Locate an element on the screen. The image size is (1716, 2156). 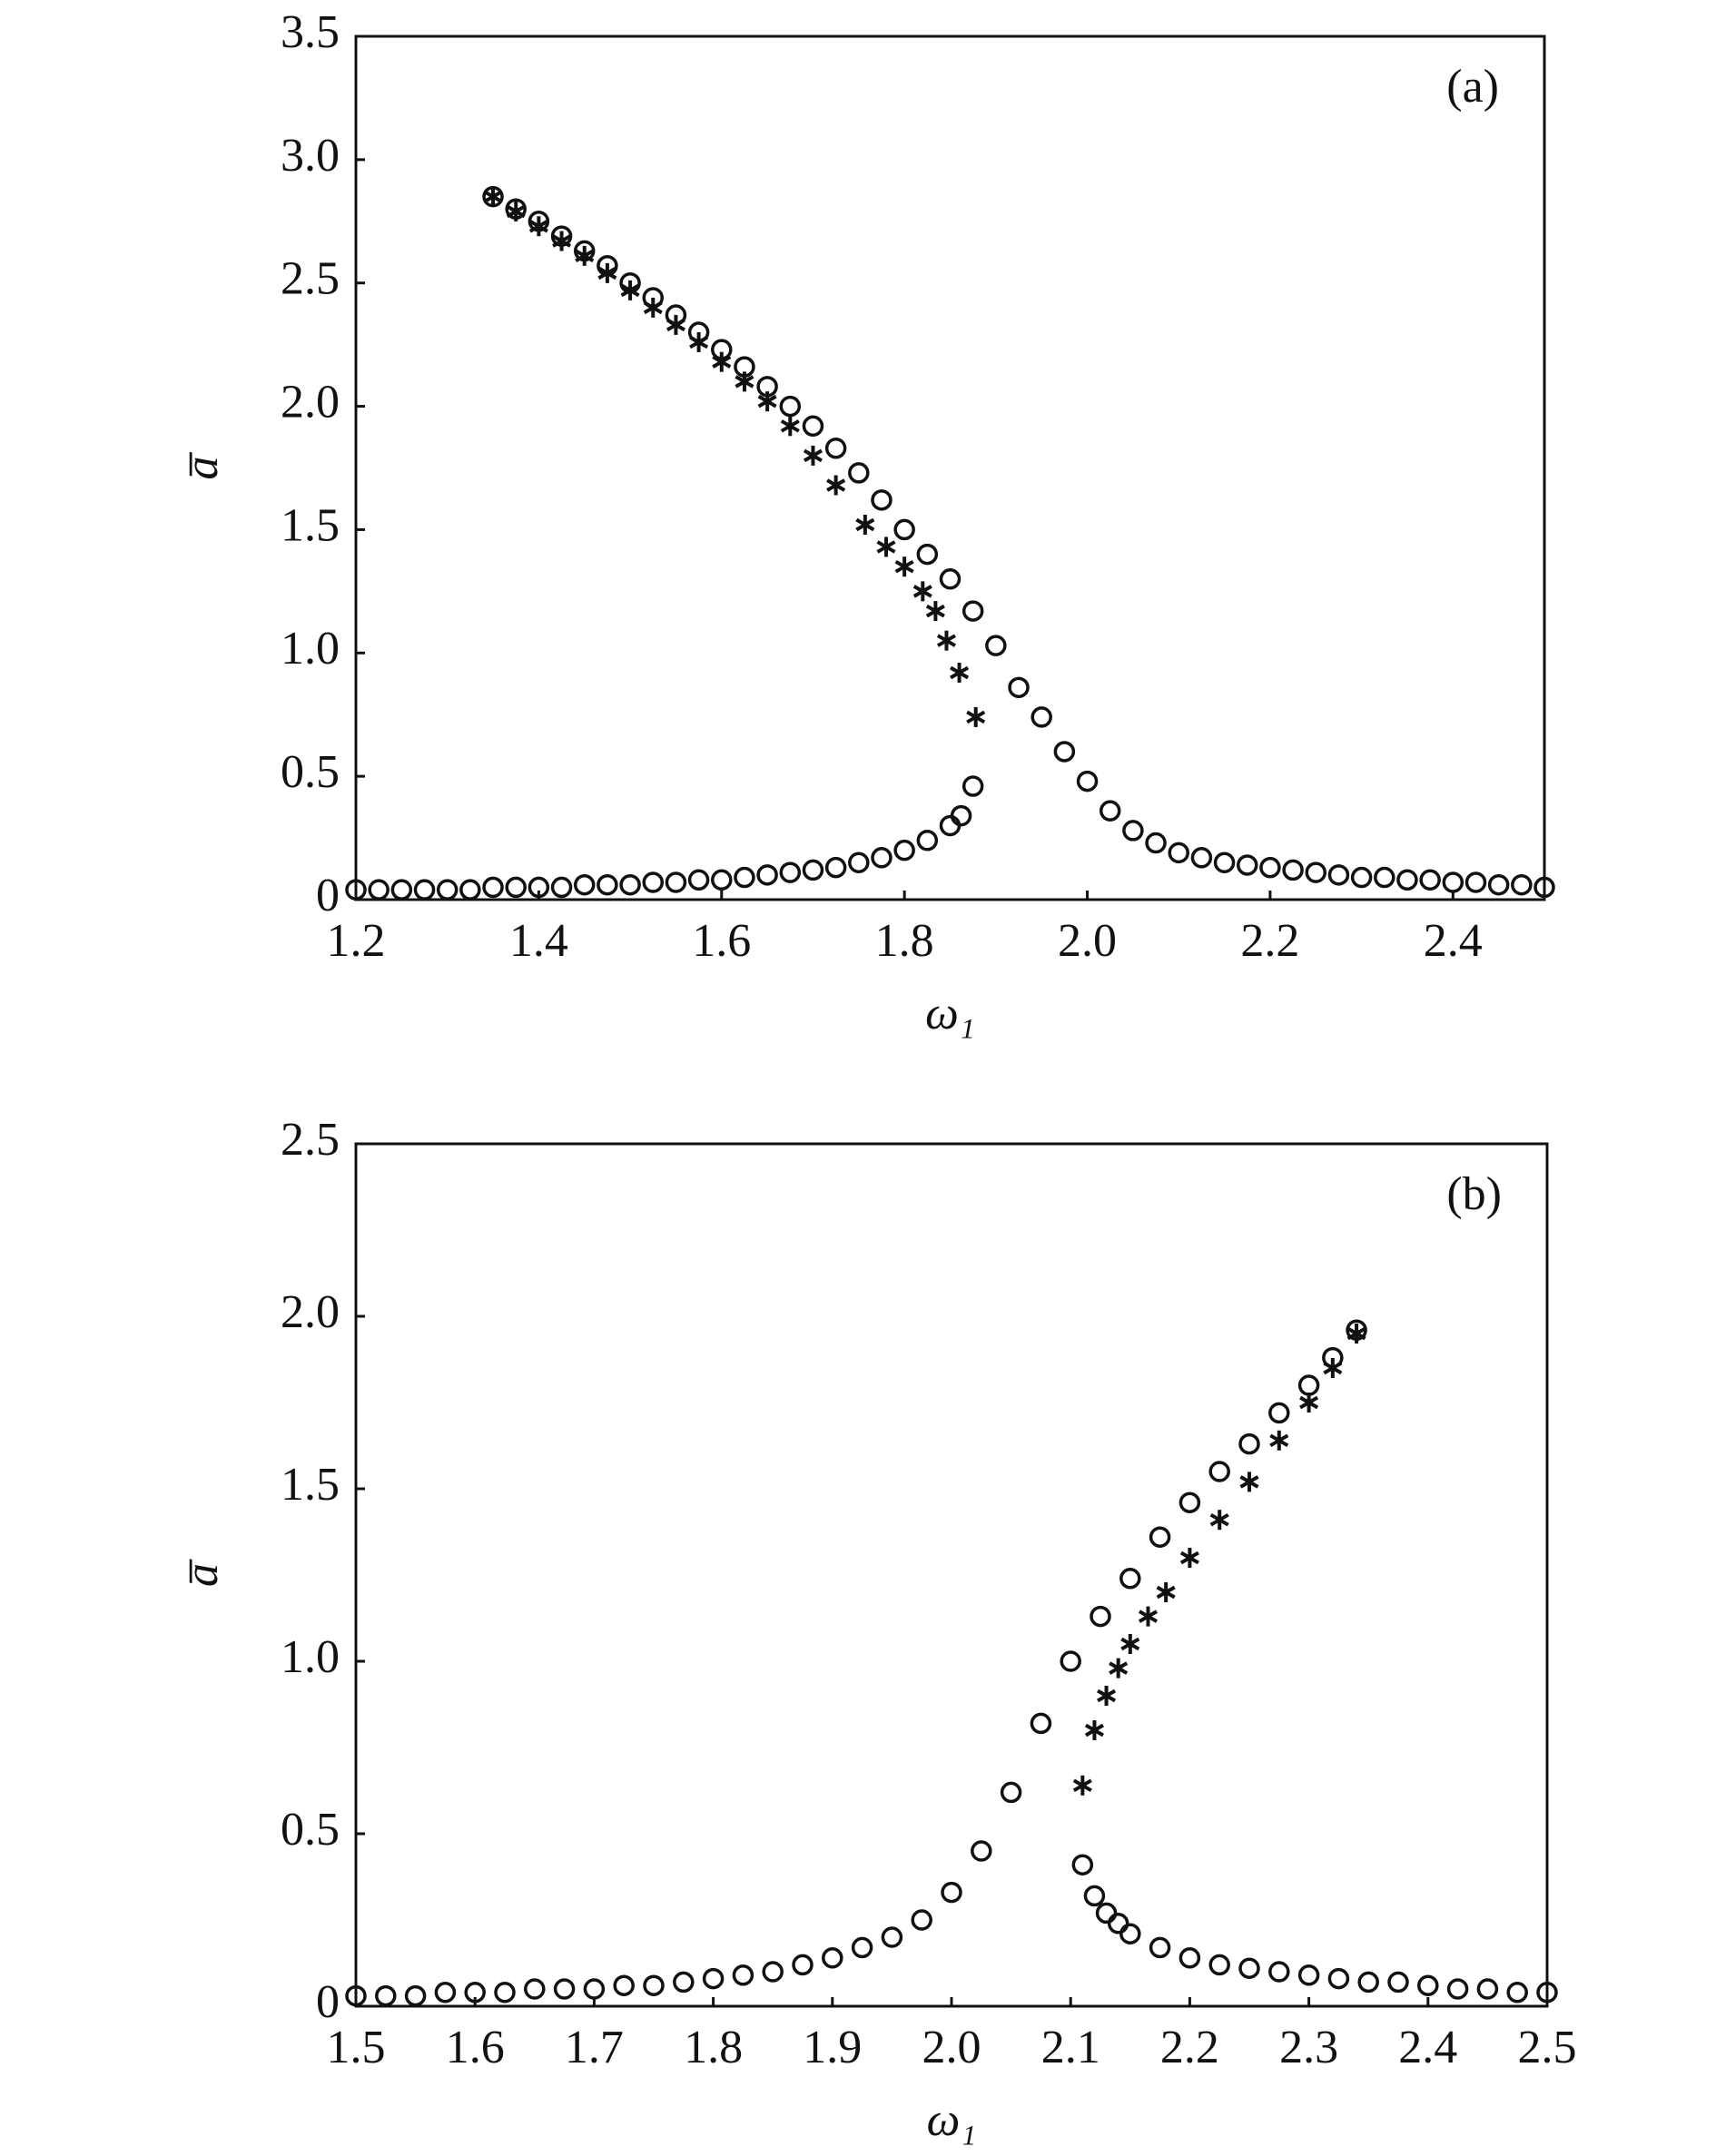
x-tick-label: 2.4 is located at coordinates (1453, 941).